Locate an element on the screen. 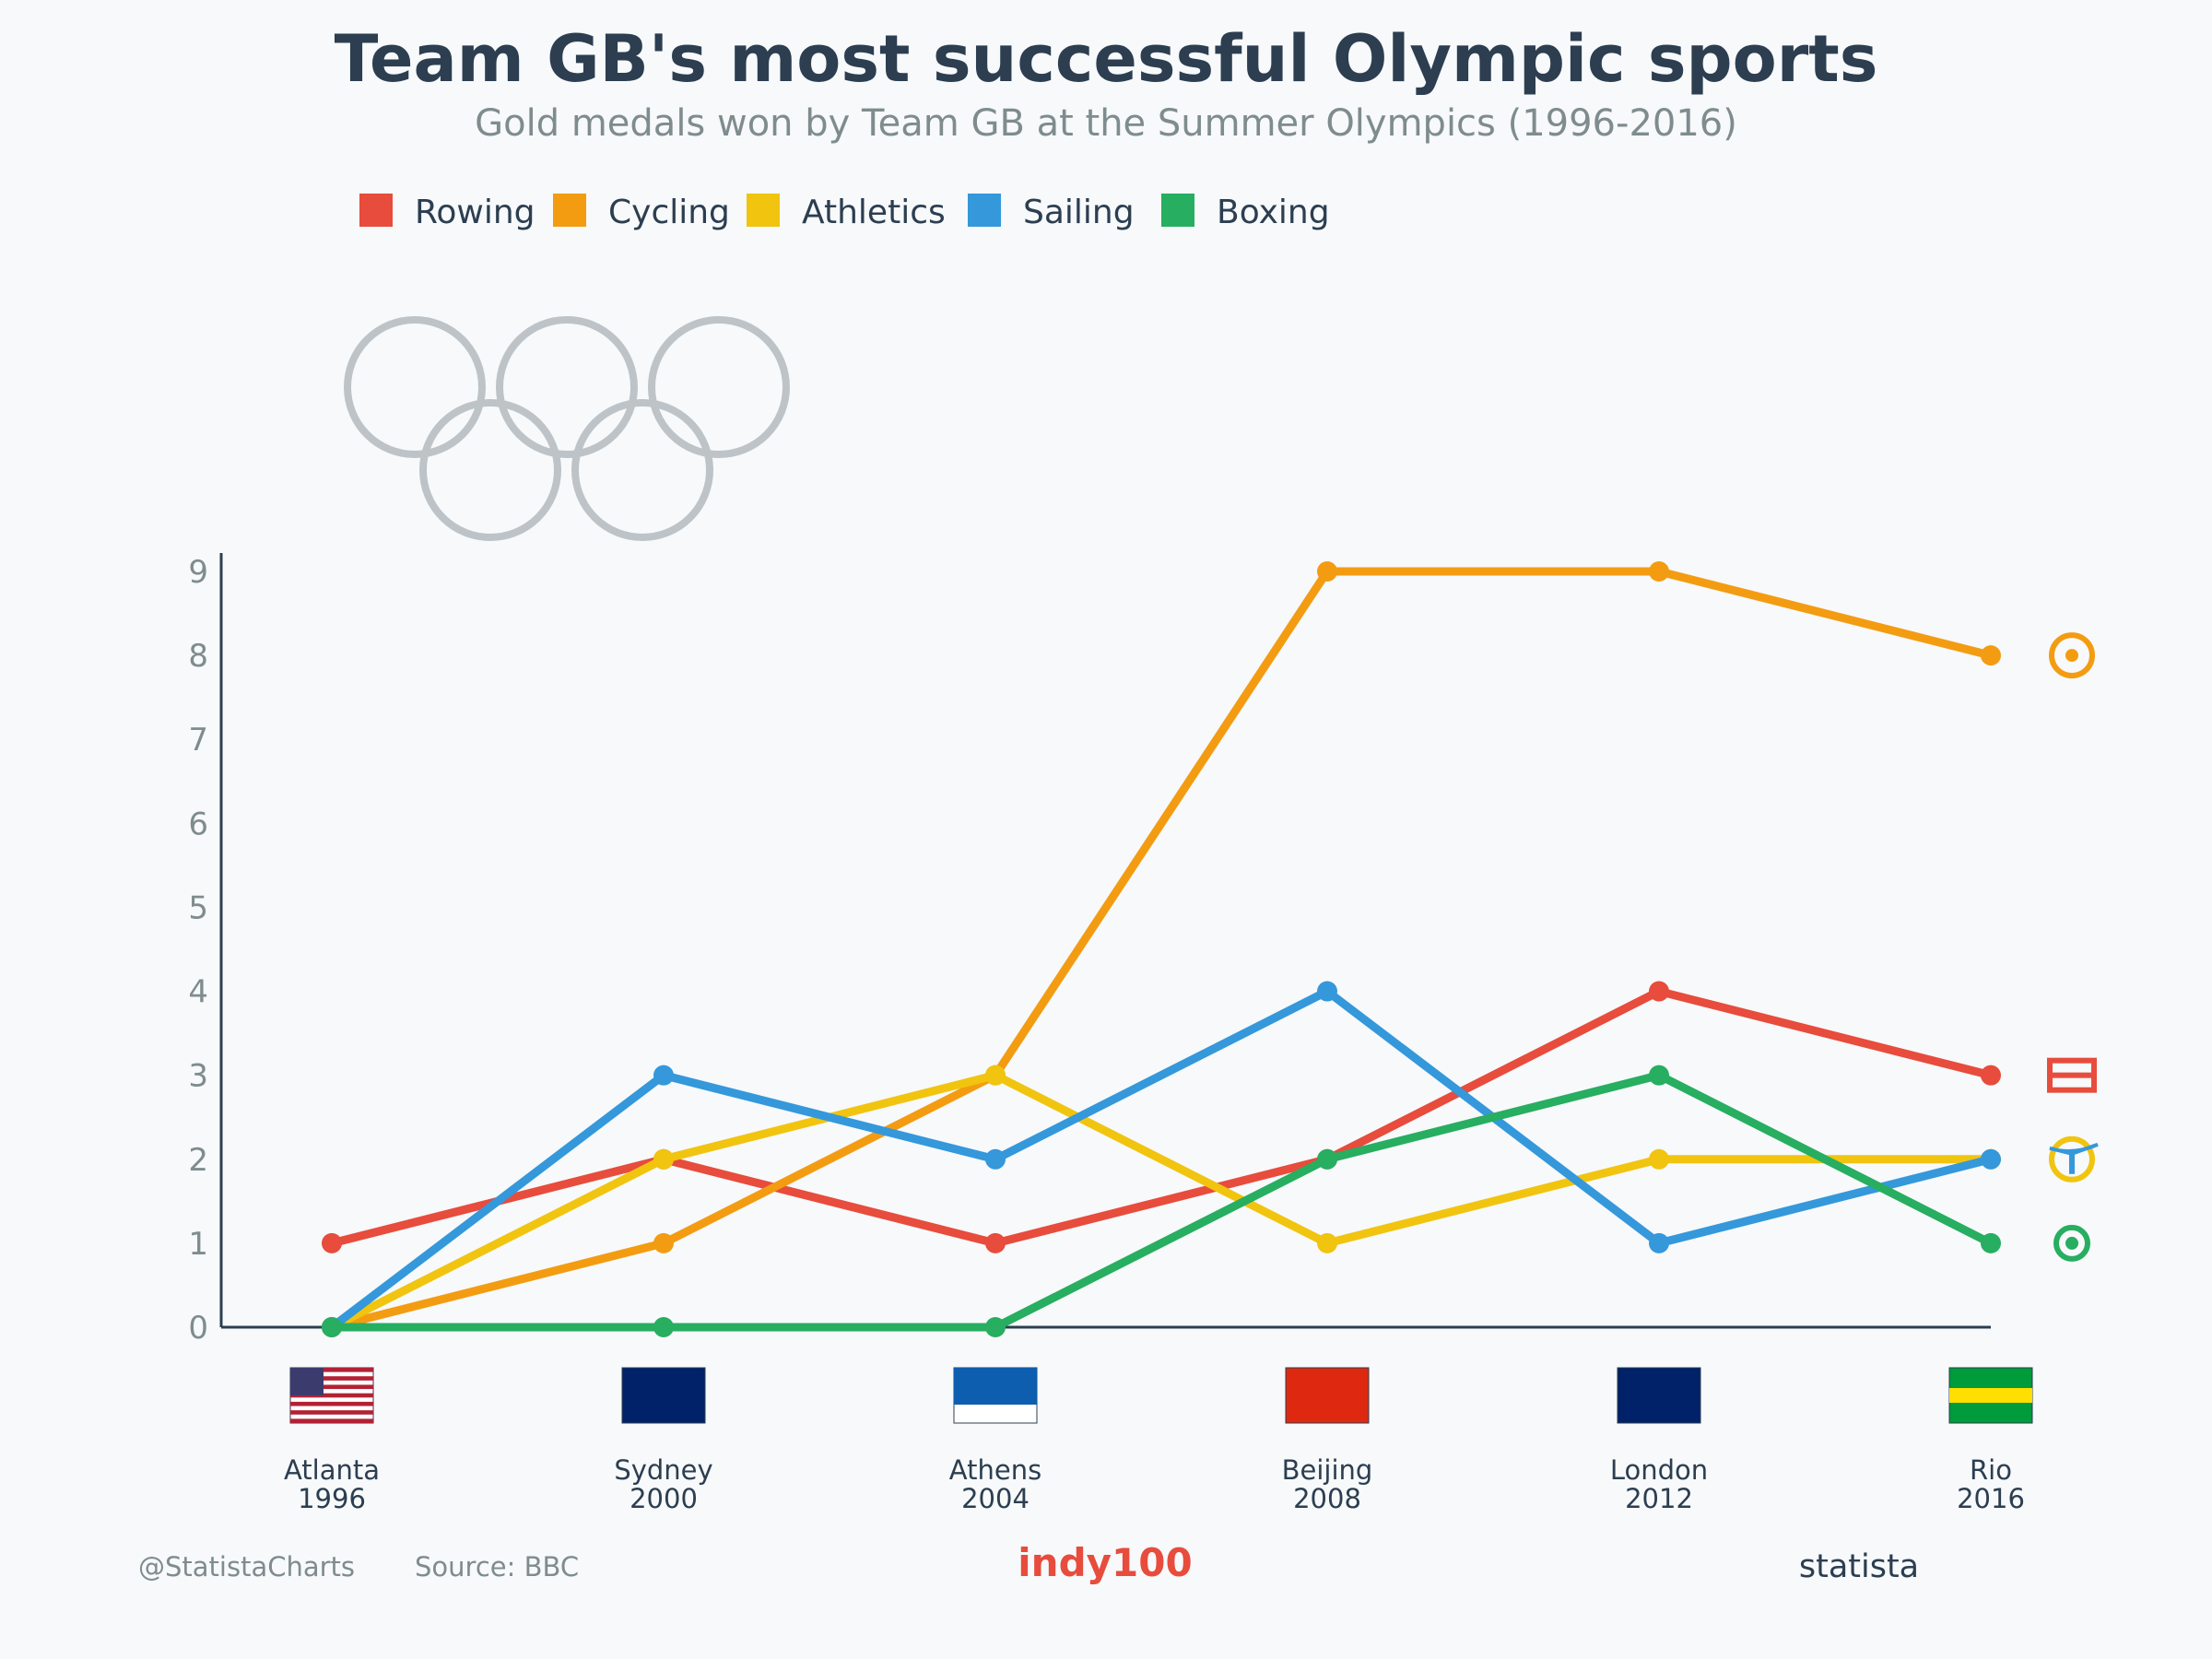  x-tick-city: Athens is located at coordinates (995, 1470).